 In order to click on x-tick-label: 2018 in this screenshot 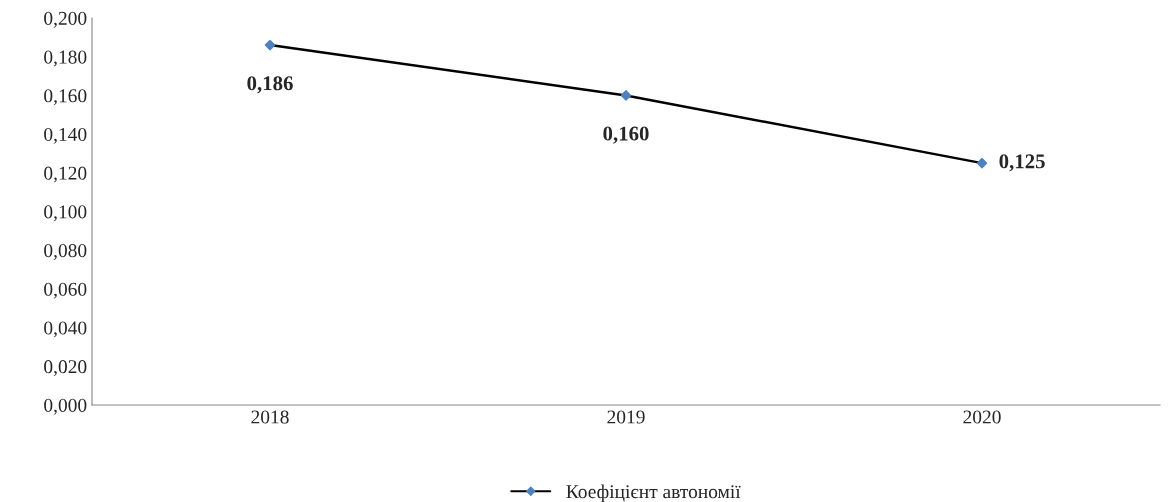, I will do `click(270, 417)`.